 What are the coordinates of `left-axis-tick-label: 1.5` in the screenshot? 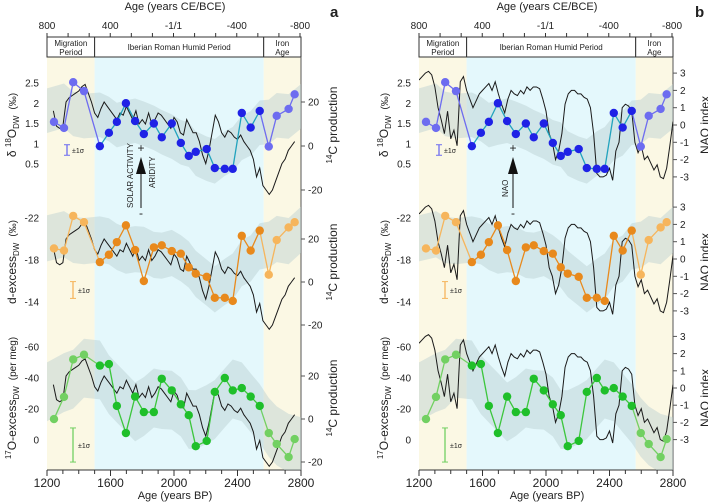 It's located at (32, 124).